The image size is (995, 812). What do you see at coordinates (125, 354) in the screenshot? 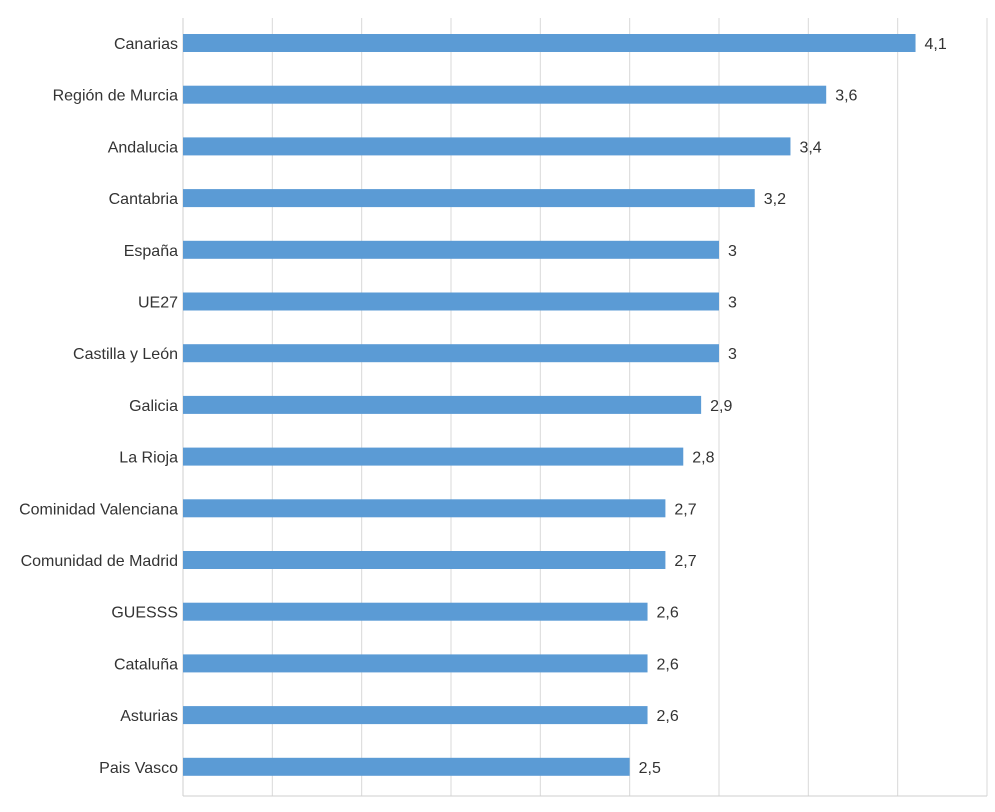
I see `category-label: Castilla y León` at bounding box center [125, 354].